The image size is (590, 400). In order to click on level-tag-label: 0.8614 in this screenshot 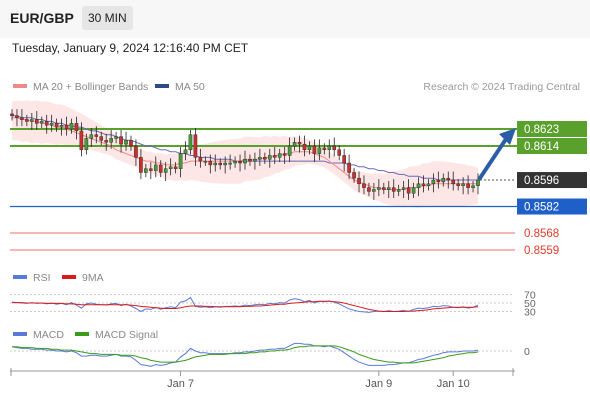, I will do `click(542, 147)`.